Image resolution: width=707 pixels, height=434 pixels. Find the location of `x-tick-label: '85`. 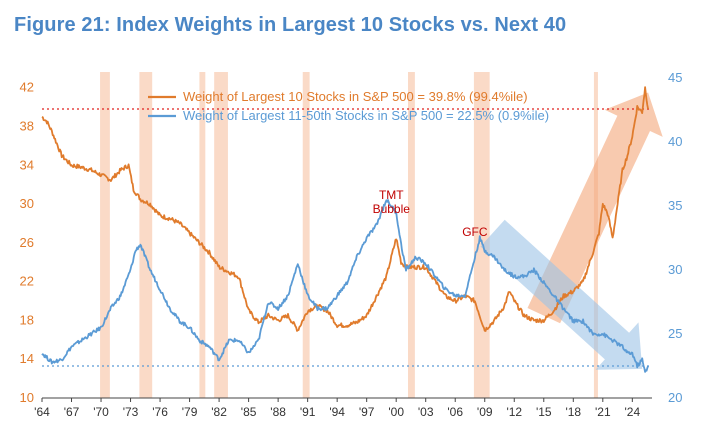

x-tick-label: '85 is located at coordinates (249, 412).